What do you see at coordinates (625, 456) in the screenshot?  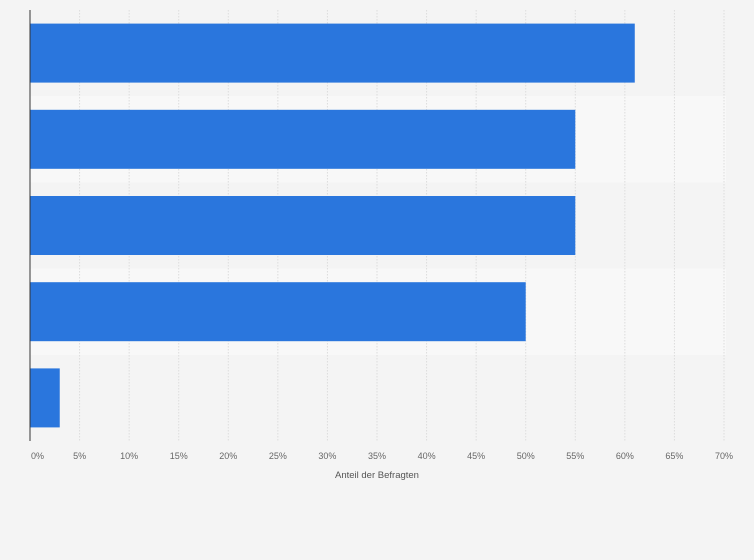 I see `x-tick-label: 60%` at bounding box center [625, 456].